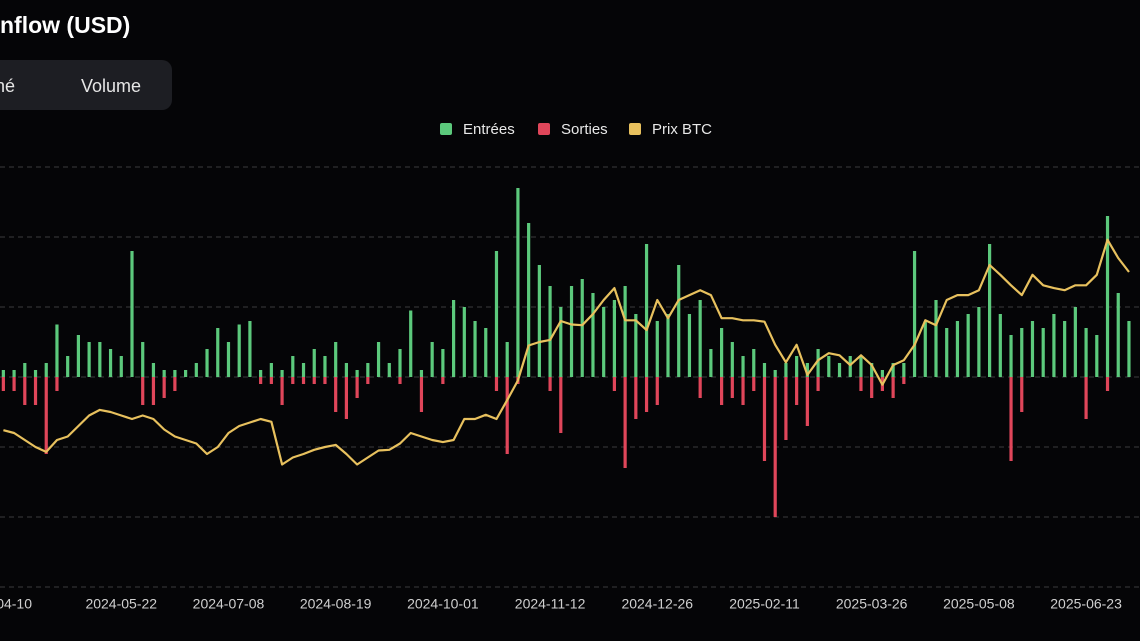  What do you see at coordinates (682, 129) in the screenshot?
I see `legend-label: Prix BTC` at bounding box center [682, 129].